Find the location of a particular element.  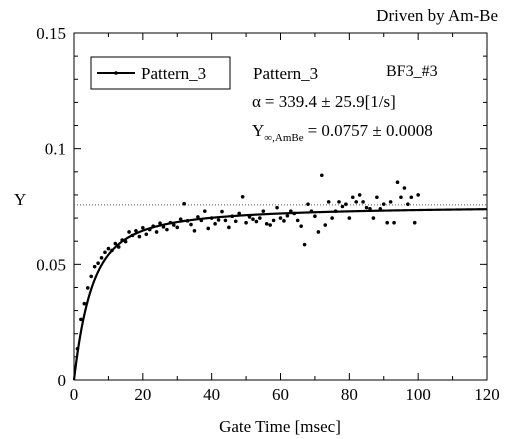

x-tick-label: 80 is located at coordinates (349, 394).